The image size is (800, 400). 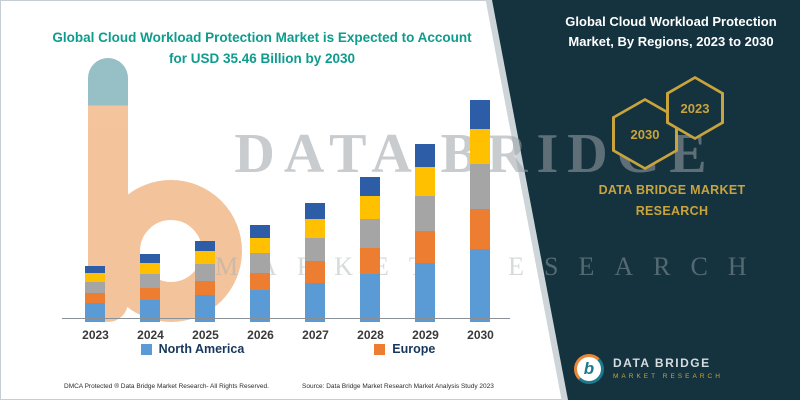 I want to click on data-bridge-logo-icon: b, so click(x=589, y=369).